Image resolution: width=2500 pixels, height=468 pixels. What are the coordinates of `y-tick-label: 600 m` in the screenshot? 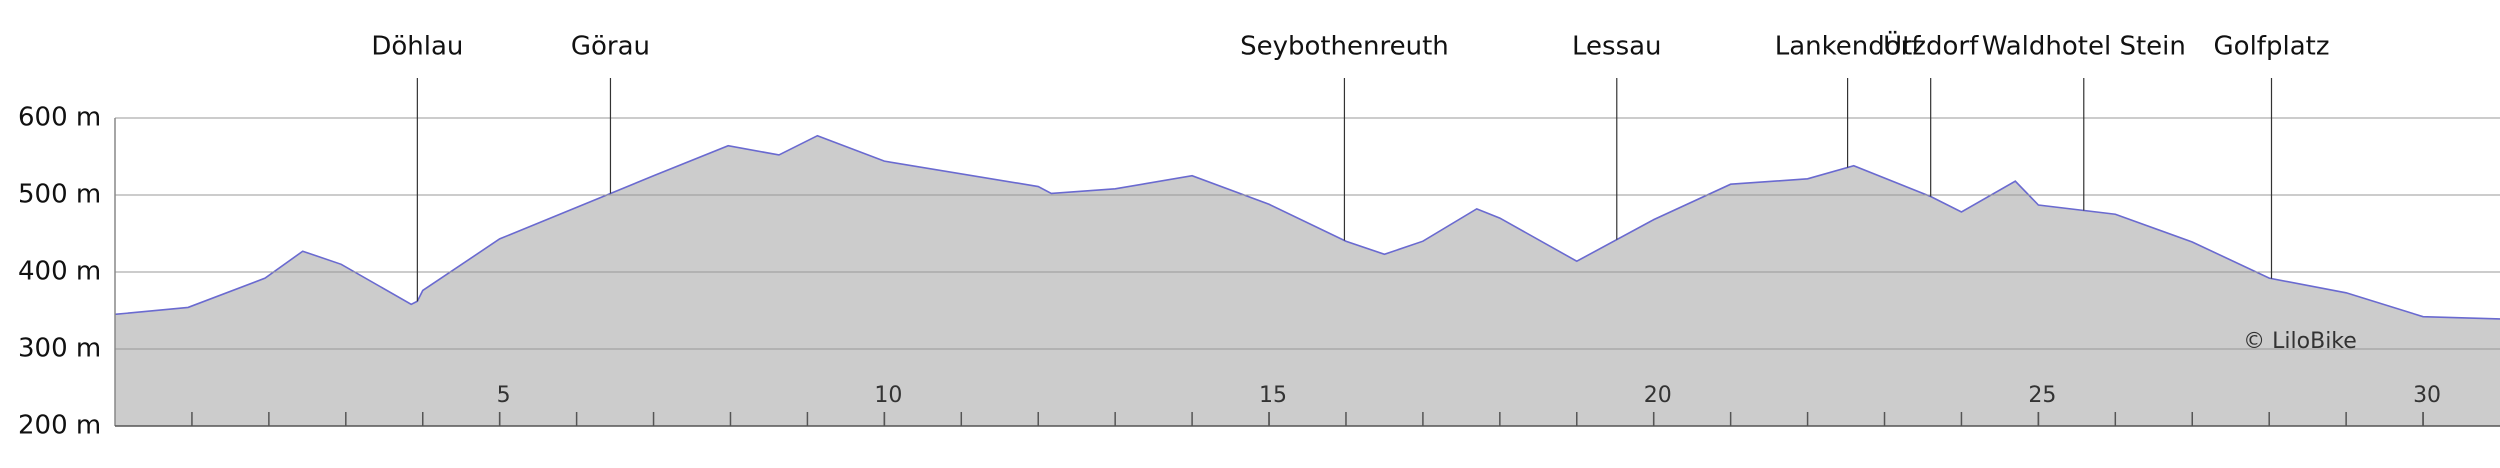 It's located at (59, 118).